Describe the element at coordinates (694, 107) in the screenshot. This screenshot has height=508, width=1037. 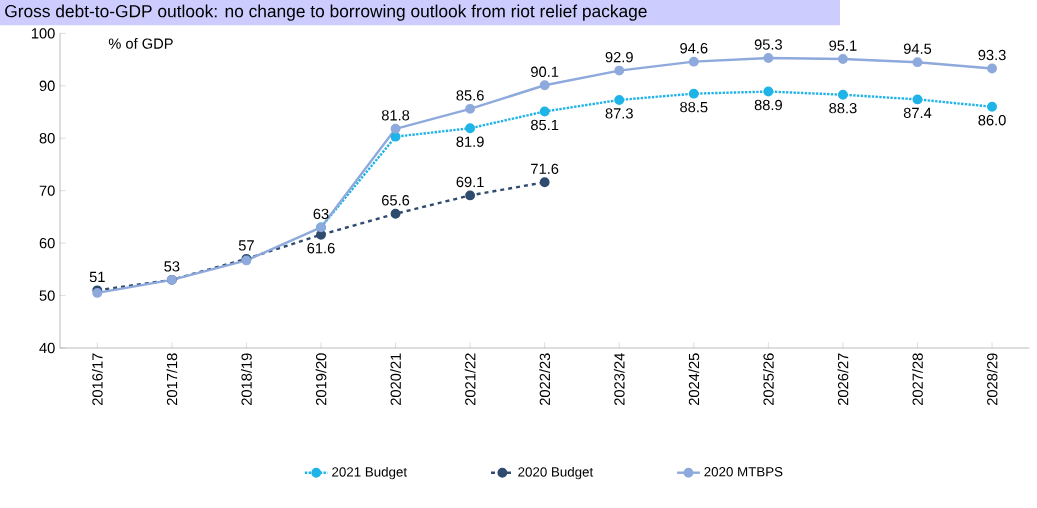
I see `data-label: 88.5` at that location.